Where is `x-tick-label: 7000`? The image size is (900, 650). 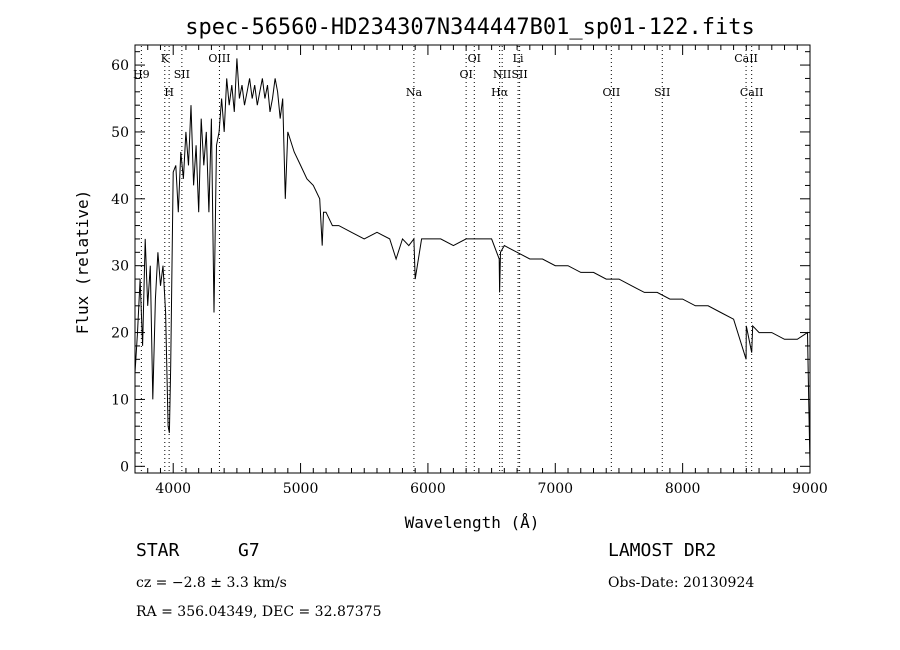
x-tick-label: 7000 is located at coordinates (555, 489).